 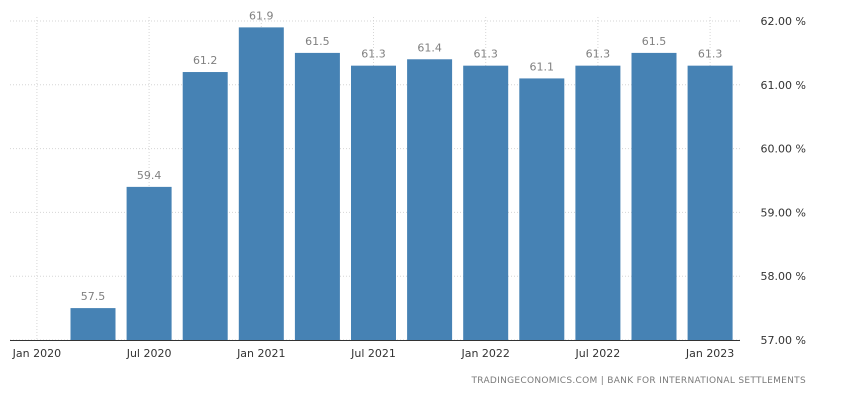 What do you see at coordinates (429, 47) in the screenshot?
I see `bar-value-label: 61.4` at bounding box center [429, 47].